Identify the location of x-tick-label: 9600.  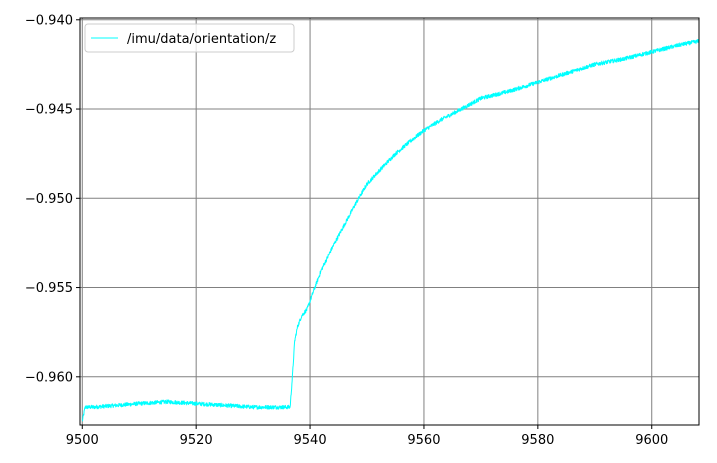
(651, 440).